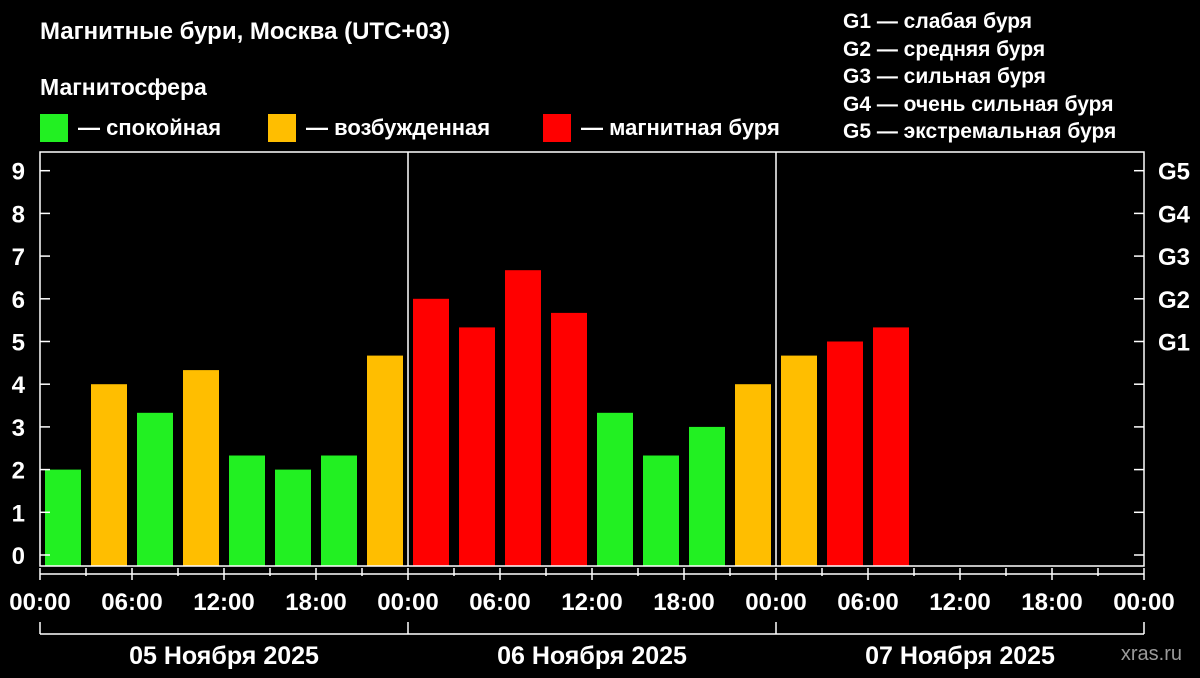 The image size is (1200, 678). Describe the element at coordinates (224, 656) in the screenshot. I see `day-label-1: 05 Ноября 2025` at that location.